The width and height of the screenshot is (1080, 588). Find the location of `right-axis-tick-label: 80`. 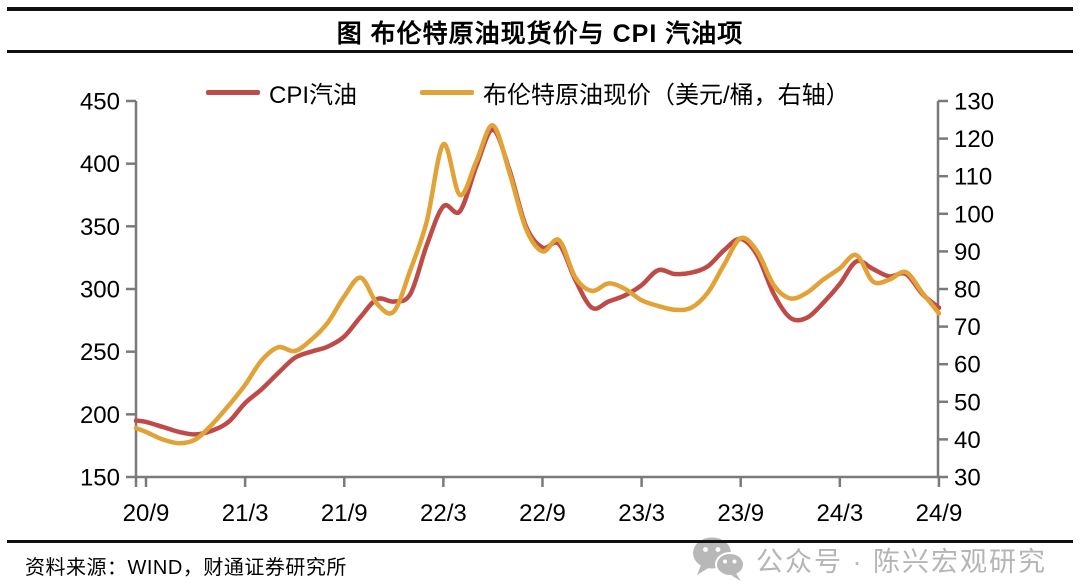

right-axis-tick-label: 80 is located at coordinates (967, 290).